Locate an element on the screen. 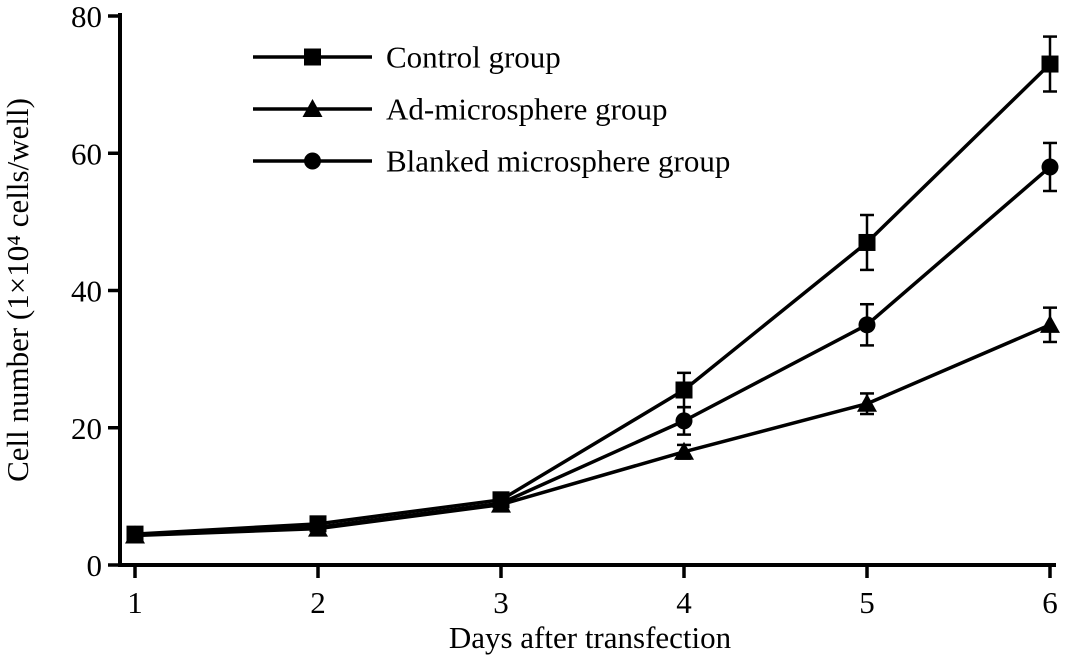  legend-swatch-square-icon is located at coordinates (312, 57).